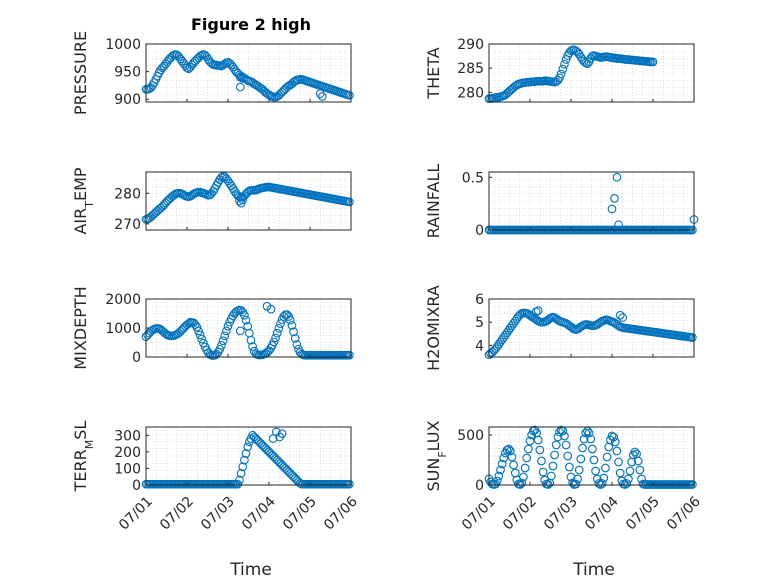 The image size is (778, 583). Describe the element at coordinates (136, 486) in the screenshot. I see `y-tick-label: 0` at that location.